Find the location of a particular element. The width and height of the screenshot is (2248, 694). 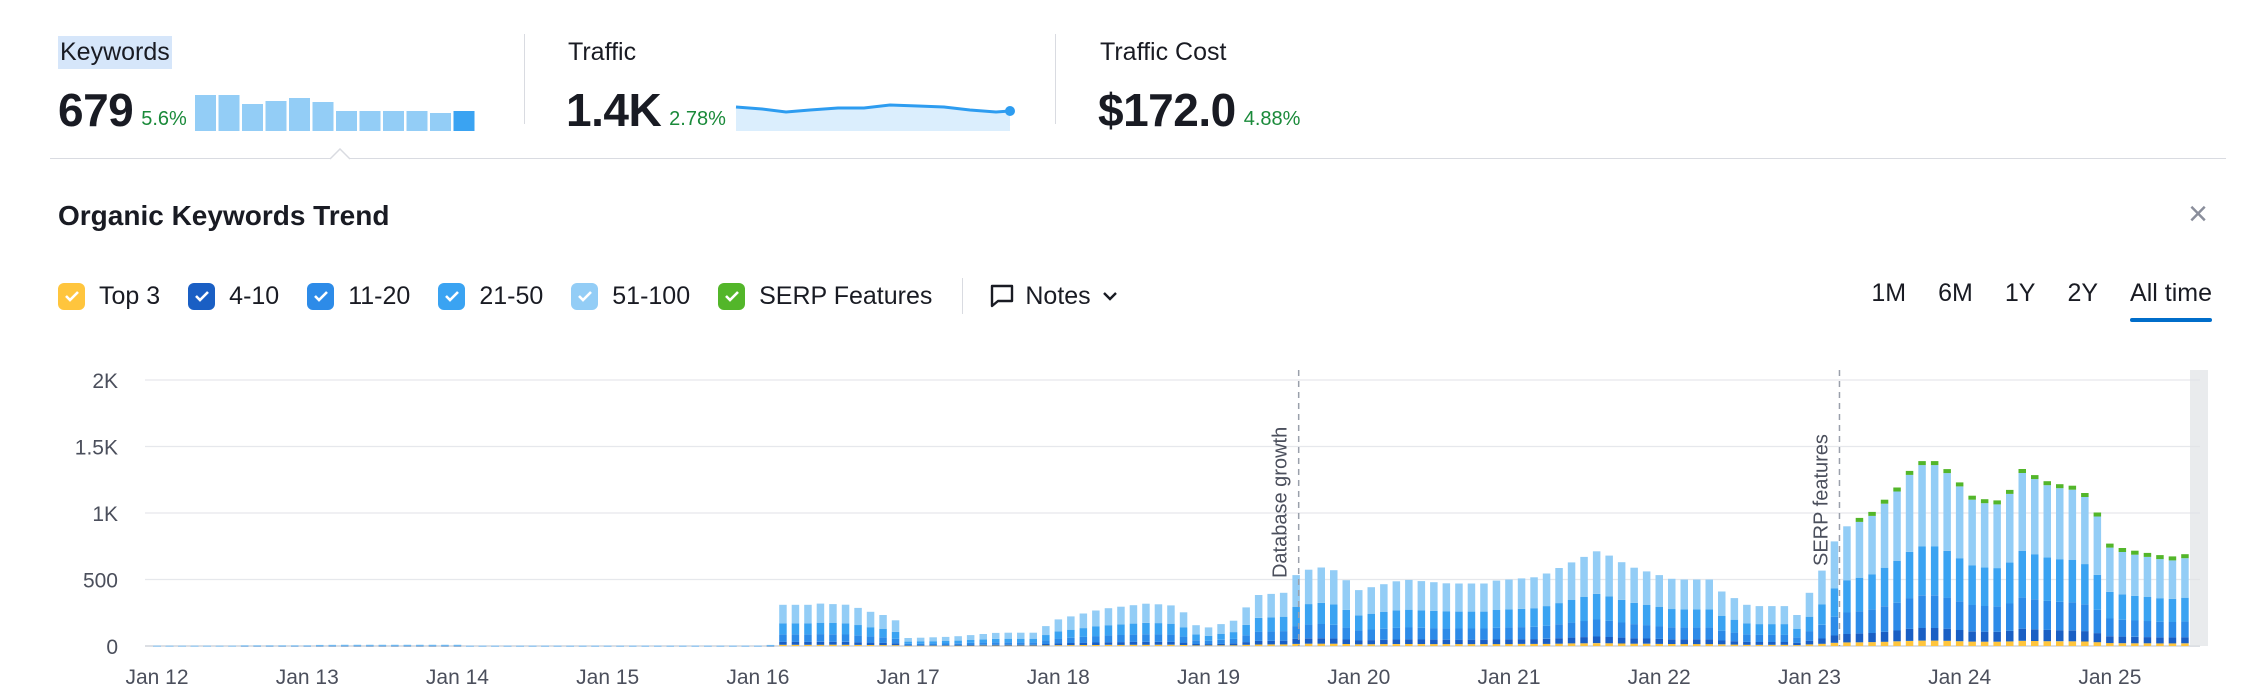

x-tick-label: Jan 23 is located at coordinates (1809, 677).